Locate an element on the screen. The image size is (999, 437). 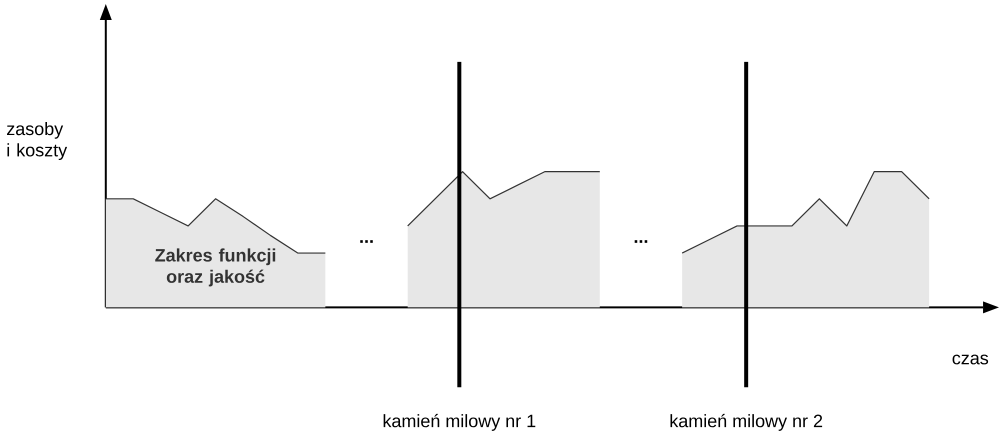
text: kamień milowy nr 1 is located at coordinates (460, 422).